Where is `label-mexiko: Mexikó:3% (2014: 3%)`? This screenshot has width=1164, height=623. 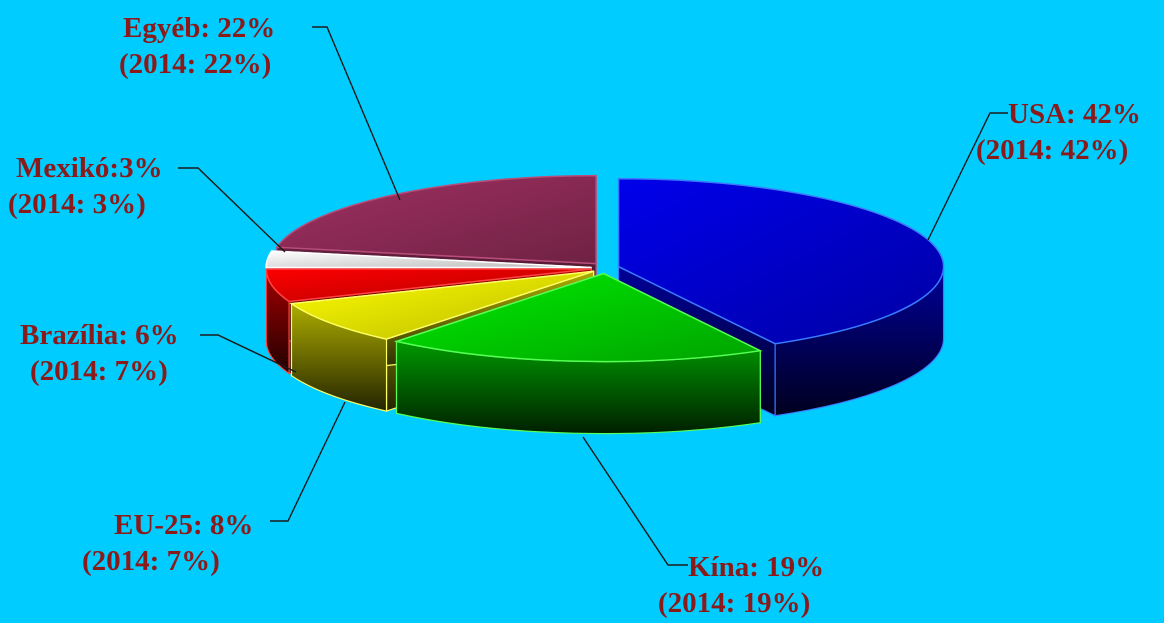
label-mexiko: Mexikó:3% (2014: 3%) is located at coordinates (85, 186).